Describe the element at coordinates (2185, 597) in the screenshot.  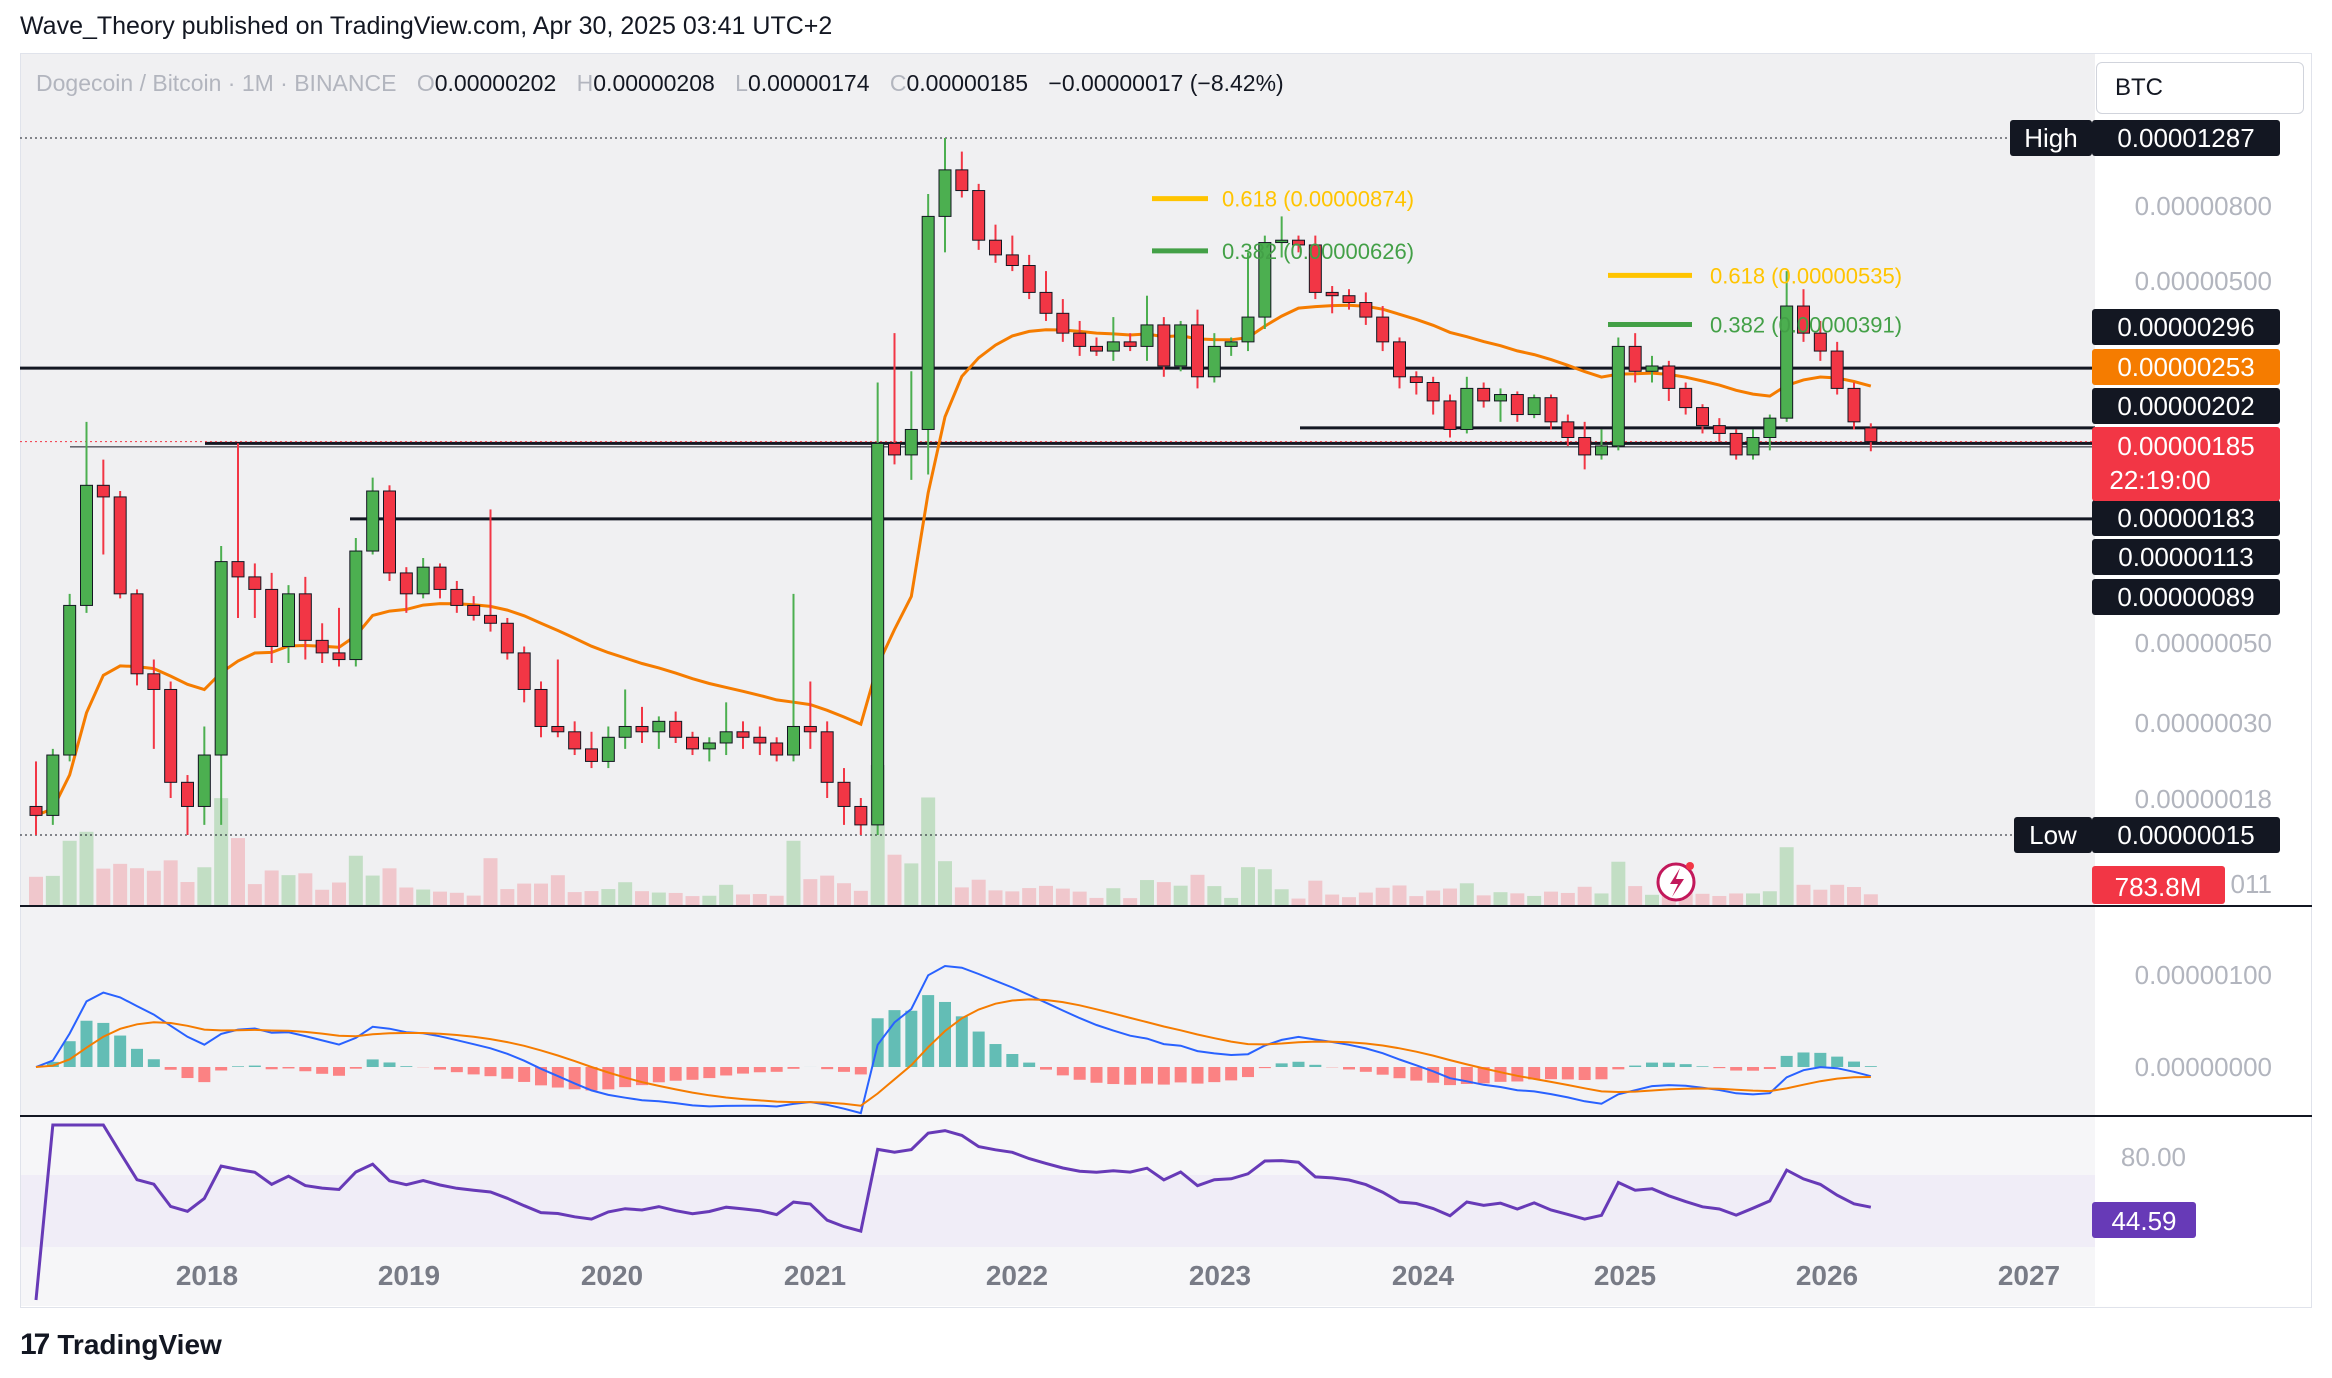
I see `level-tag: 0.00000089` at that location.